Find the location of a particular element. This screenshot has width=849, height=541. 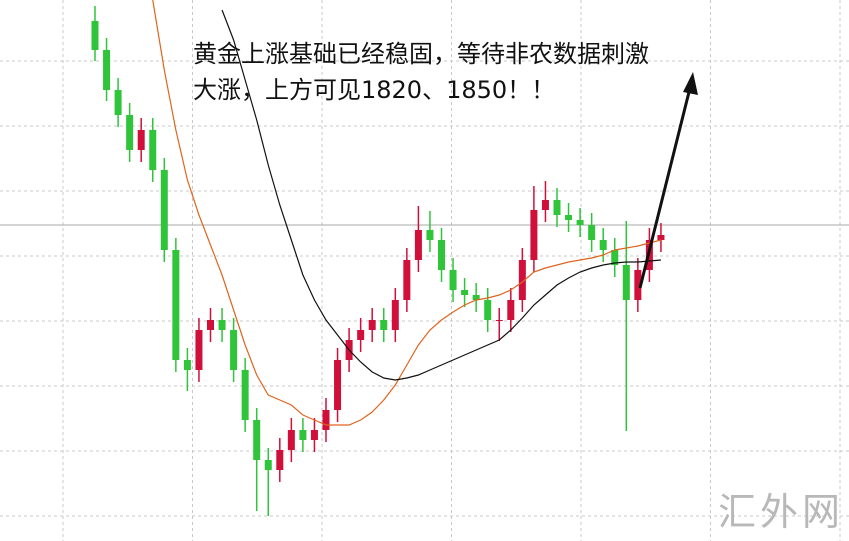

watermark: 汇外网 is located at coordinates (781, 512).